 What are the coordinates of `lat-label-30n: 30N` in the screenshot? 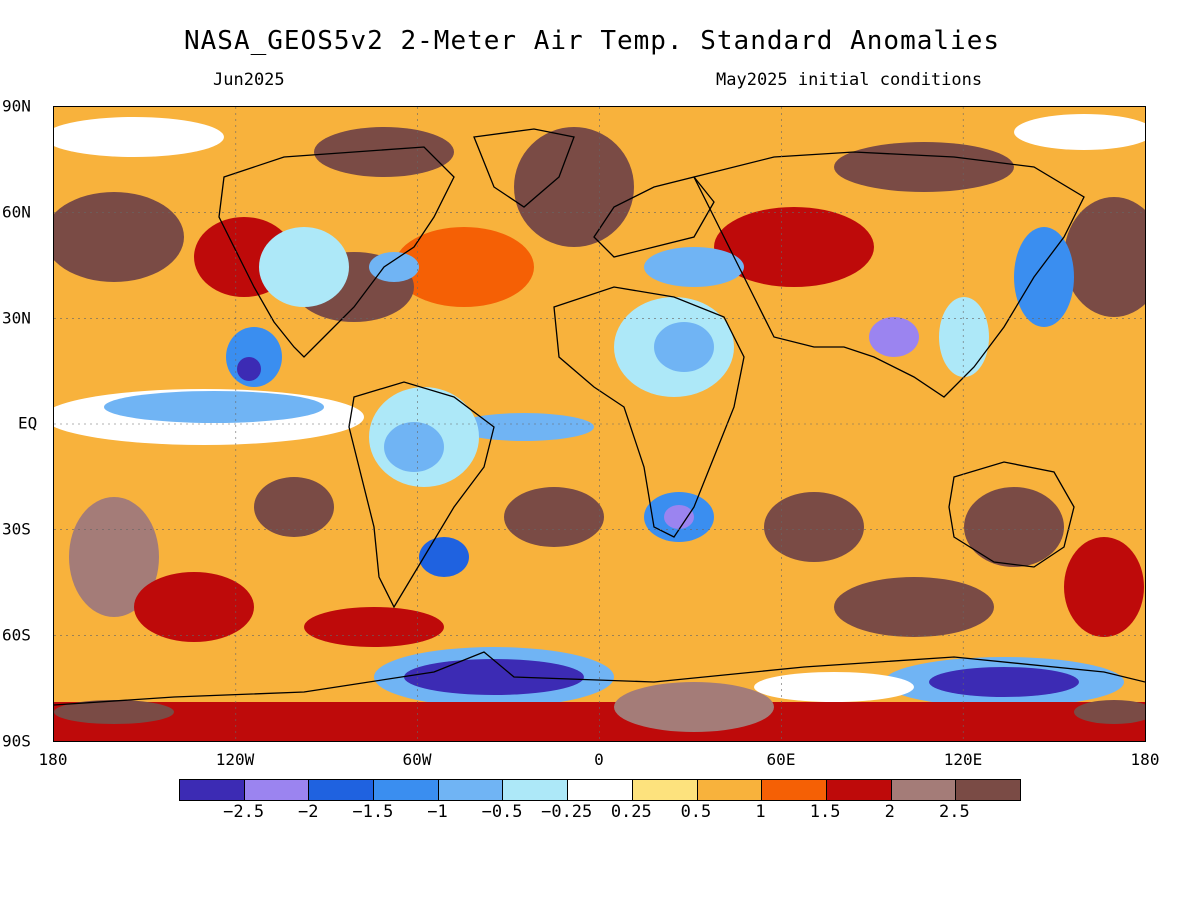 It's located at (16, 318).